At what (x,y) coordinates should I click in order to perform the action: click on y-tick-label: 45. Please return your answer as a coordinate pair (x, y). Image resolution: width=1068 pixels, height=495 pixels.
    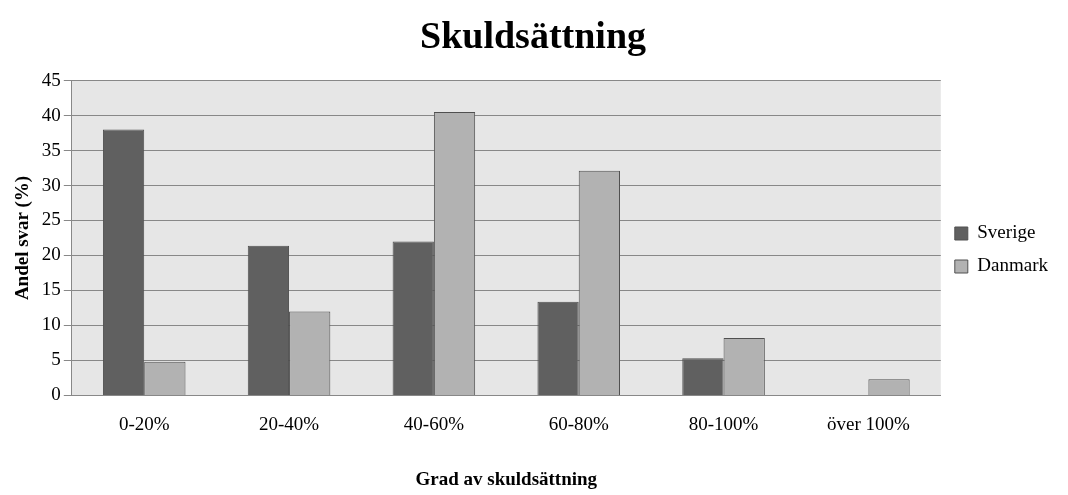
    Looking at the image, I should click on (51, 79).